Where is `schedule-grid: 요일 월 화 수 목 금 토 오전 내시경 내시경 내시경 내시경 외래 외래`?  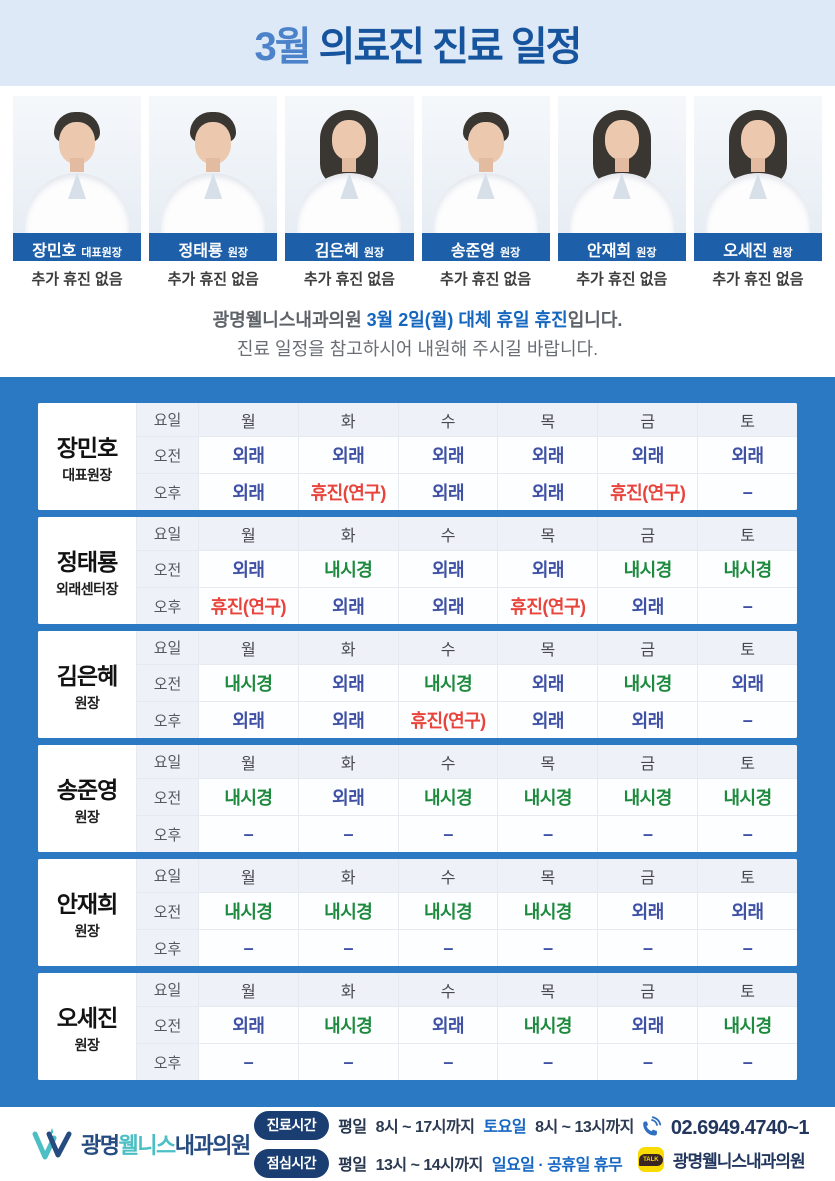 schedule-grid: 요일 월 화 수 목 금 토 오전 내시경 내시경 내시경 내시경 외래 외래 is located at coordinates (466, 913).